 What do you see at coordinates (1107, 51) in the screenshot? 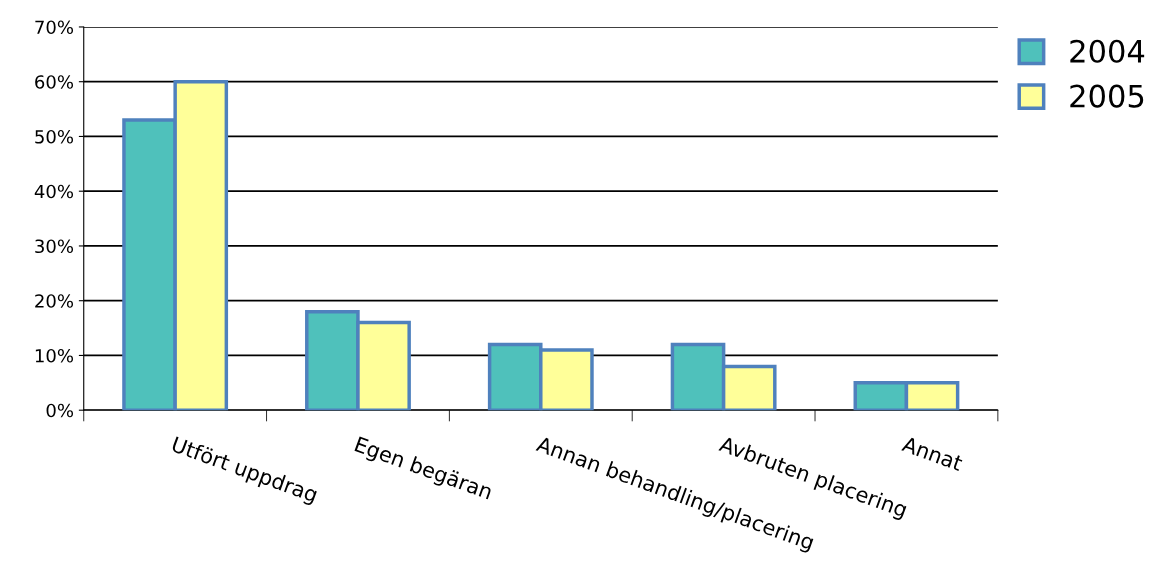
I see `legend-label: 2004` at bounding box center [1107, 51].